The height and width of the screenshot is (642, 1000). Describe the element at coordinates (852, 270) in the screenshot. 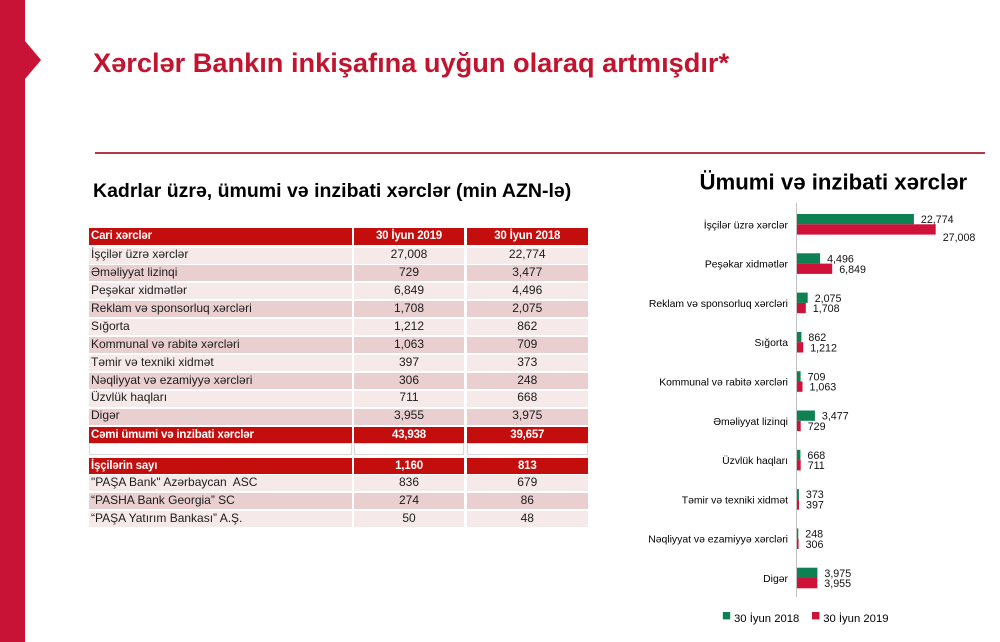

I see `svg-text: 6,849` at that location.